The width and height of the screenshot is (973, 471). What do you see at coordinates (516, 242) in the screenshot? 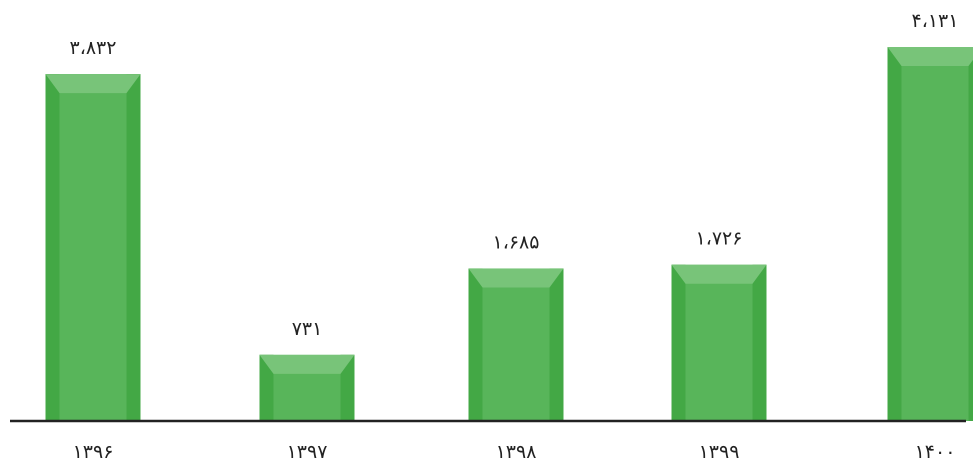
I see `value-label: ۱،۶۸۵` at bounding box center [516, 242].